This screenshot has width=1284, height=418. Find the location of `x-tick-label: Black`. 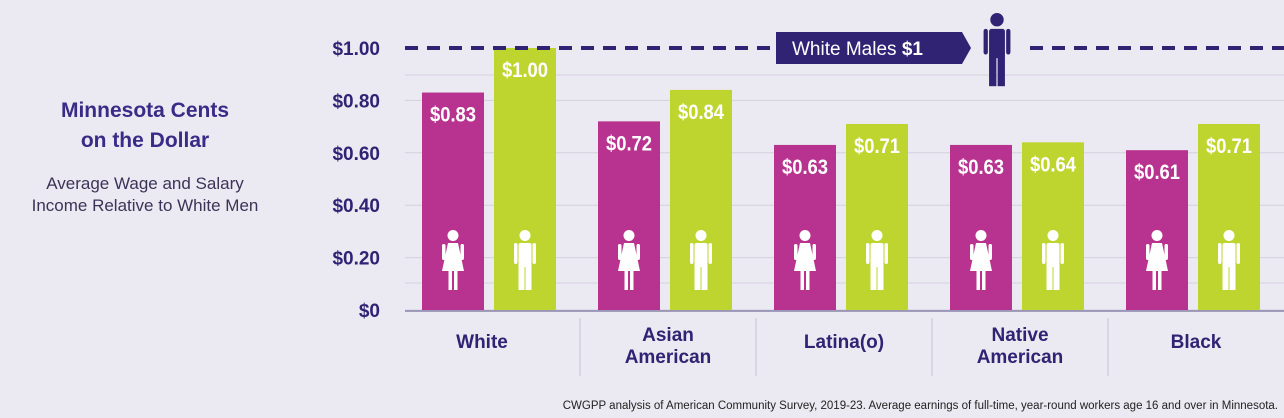

x-tick-label: Black is located at coordinates (1196, 342).